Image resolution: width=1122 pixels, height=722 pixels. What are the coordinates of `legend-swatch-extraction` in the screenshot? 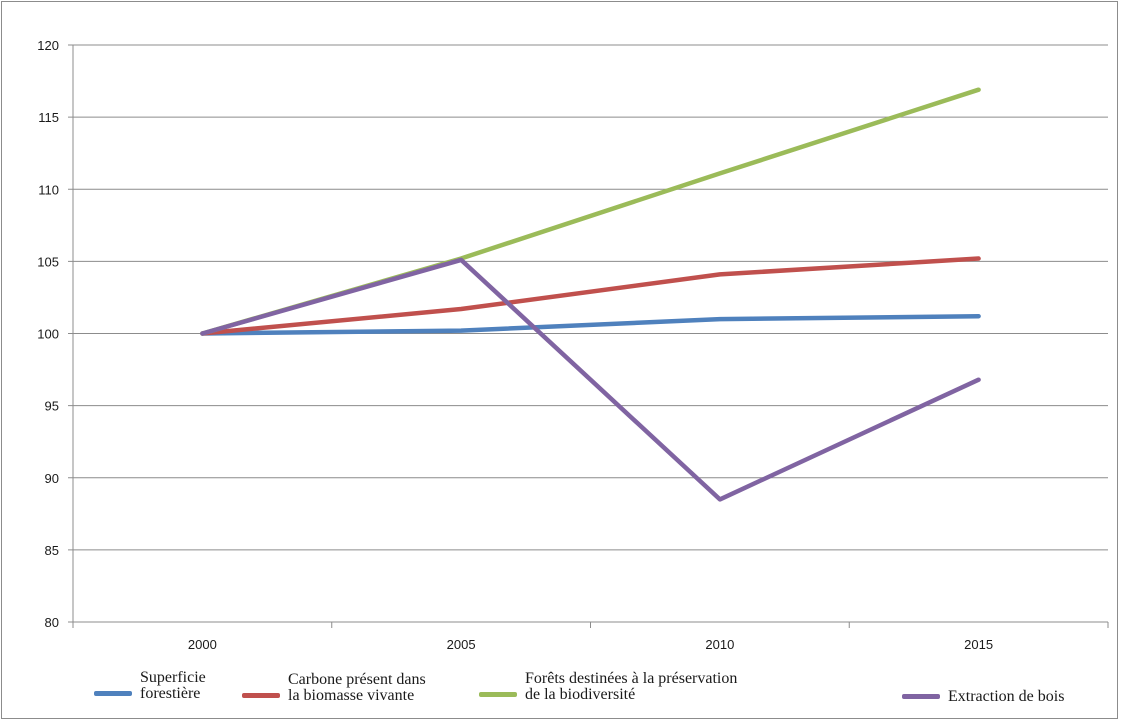 It's located at (921, 696).